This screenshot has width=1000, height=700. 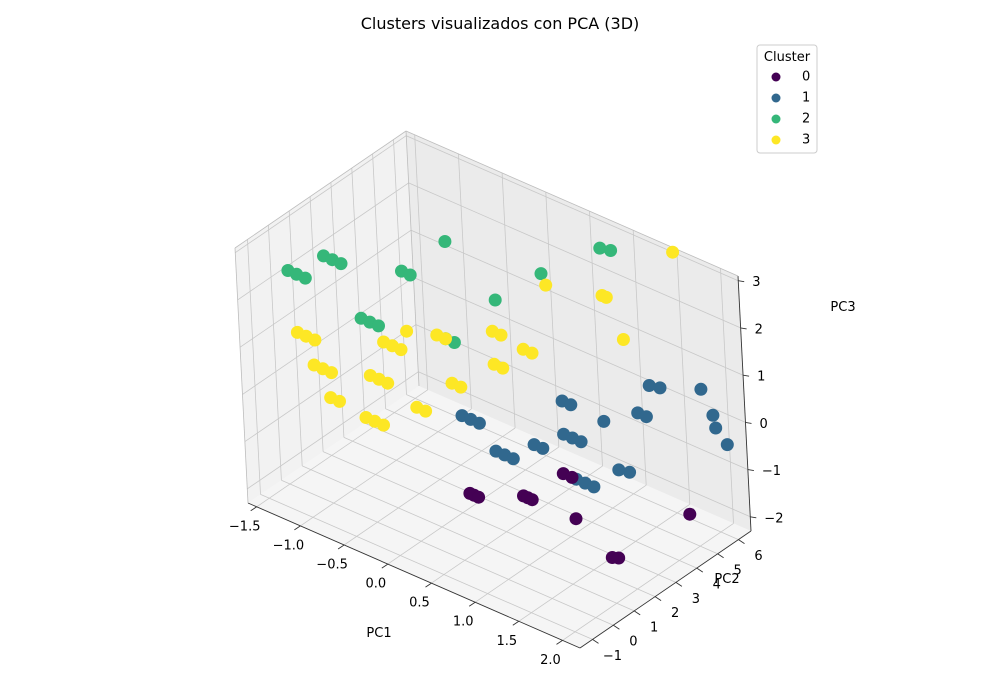 What do you see at coordinates (806, 119) in the screenshot?
I see `legend-label-2: 2` at bounding box center [806, 119].